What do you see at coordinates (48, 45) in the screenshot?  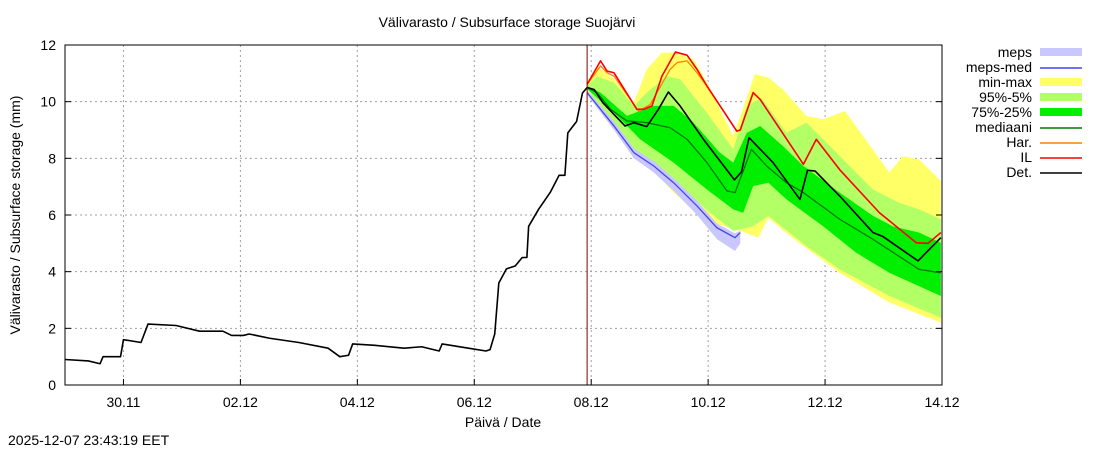 I see `y-tick-label: 12` at bounding box center [48, 45].